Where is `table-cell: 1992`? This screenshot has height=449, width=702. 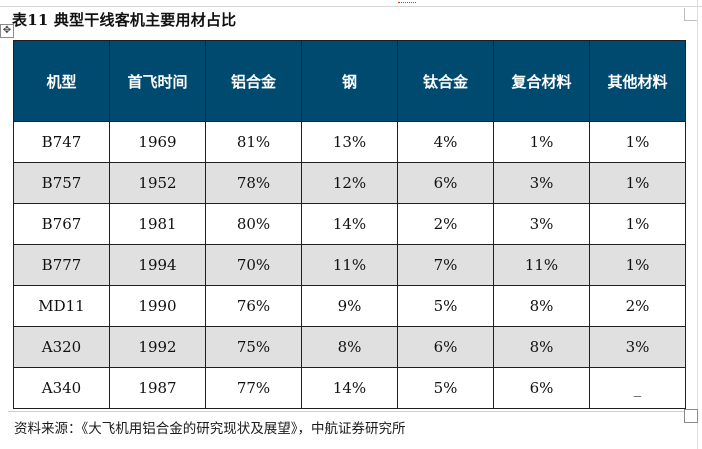 table-cell: 1992 is located at coordinates (157, 347).